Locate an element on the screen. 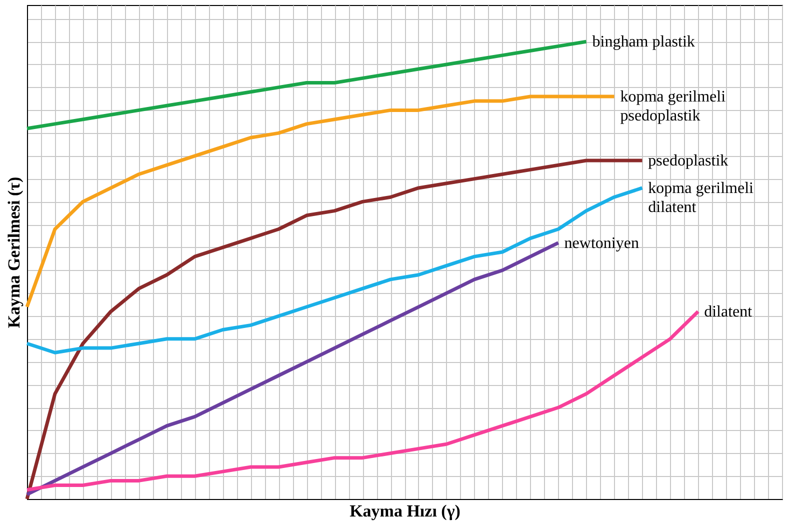 This screenshot has width=787, height=524. series-label: kopma gerilmeli psedoplastik is located at coordinates (673, 106).